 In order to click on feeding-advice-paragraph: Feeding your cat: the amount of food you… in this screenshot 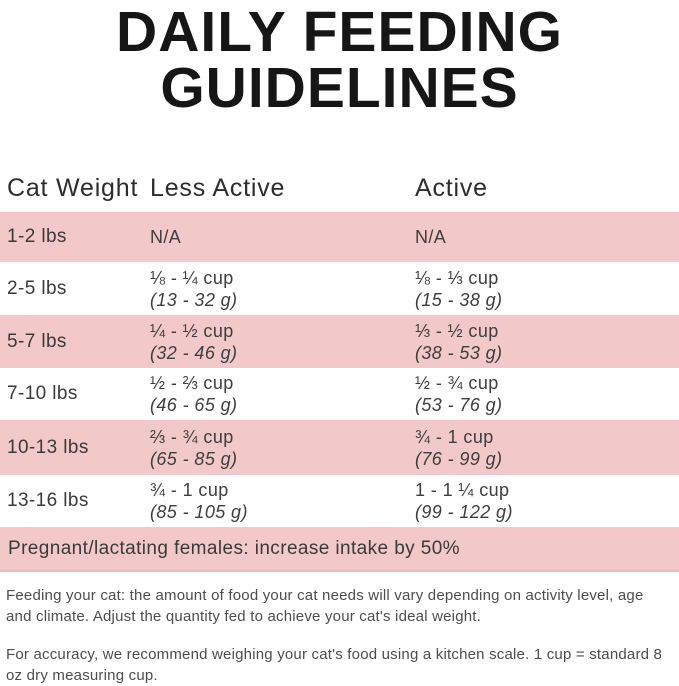, I will do `click(325, 606)`.